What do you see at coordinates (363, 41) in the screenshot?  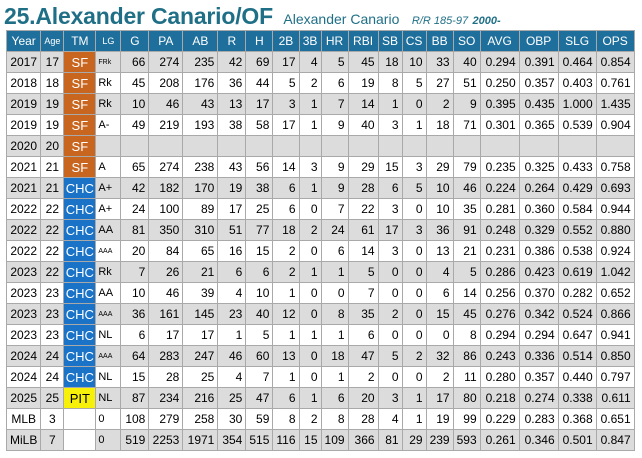 I see `column-header-rbi: RBI` at bounding box center [363, 41].